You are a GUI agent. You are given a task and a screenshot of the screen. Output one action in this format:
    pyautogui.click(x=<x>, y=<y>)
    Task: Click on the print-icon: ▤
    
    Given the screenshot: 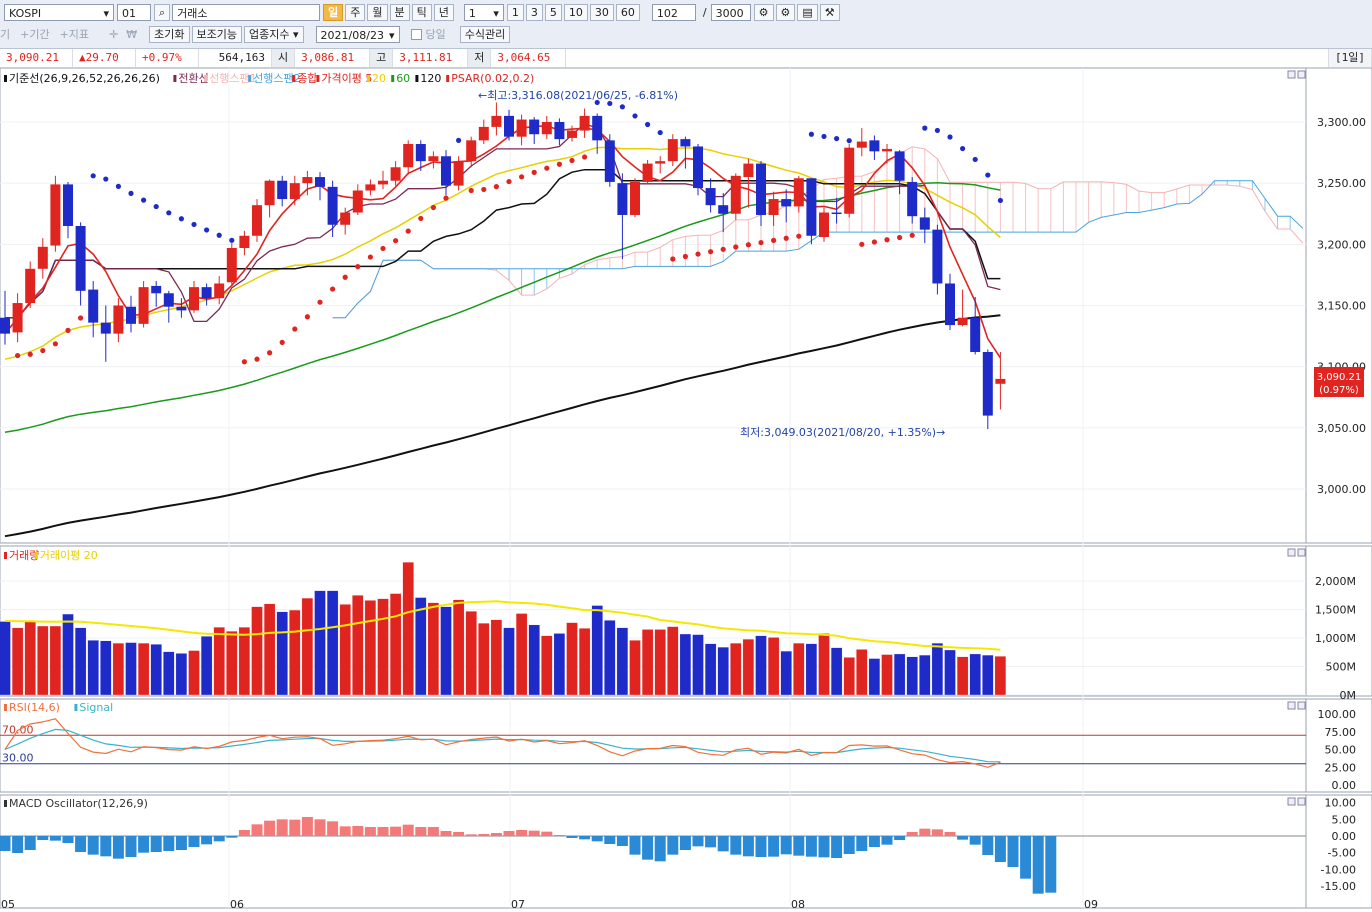 What is the action you would take?
    pyautogui.click(x=807, y=12)
    